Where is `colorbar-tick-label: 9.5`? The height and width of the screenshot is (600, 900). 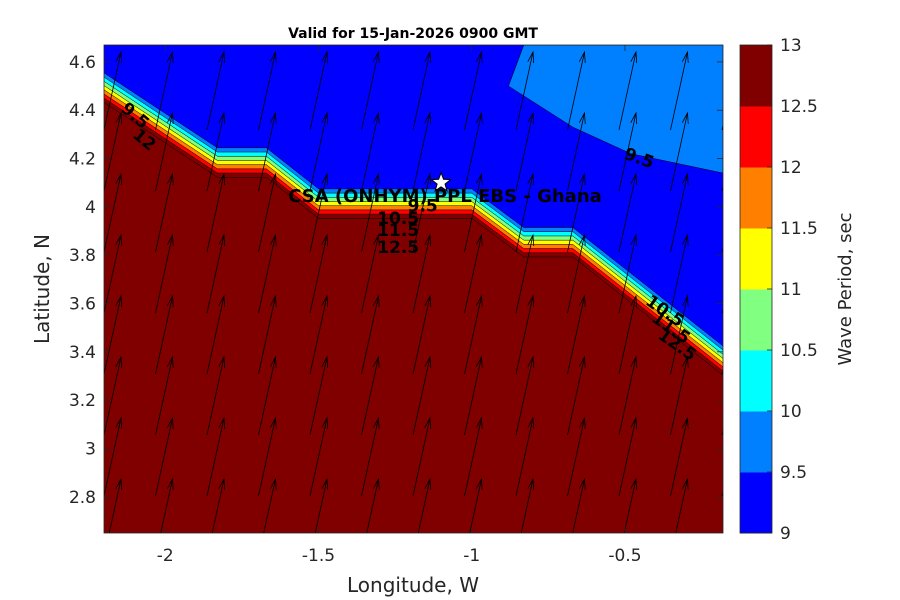 colorbar-tick-label: 9.5 is located at coordinates (793, 473).